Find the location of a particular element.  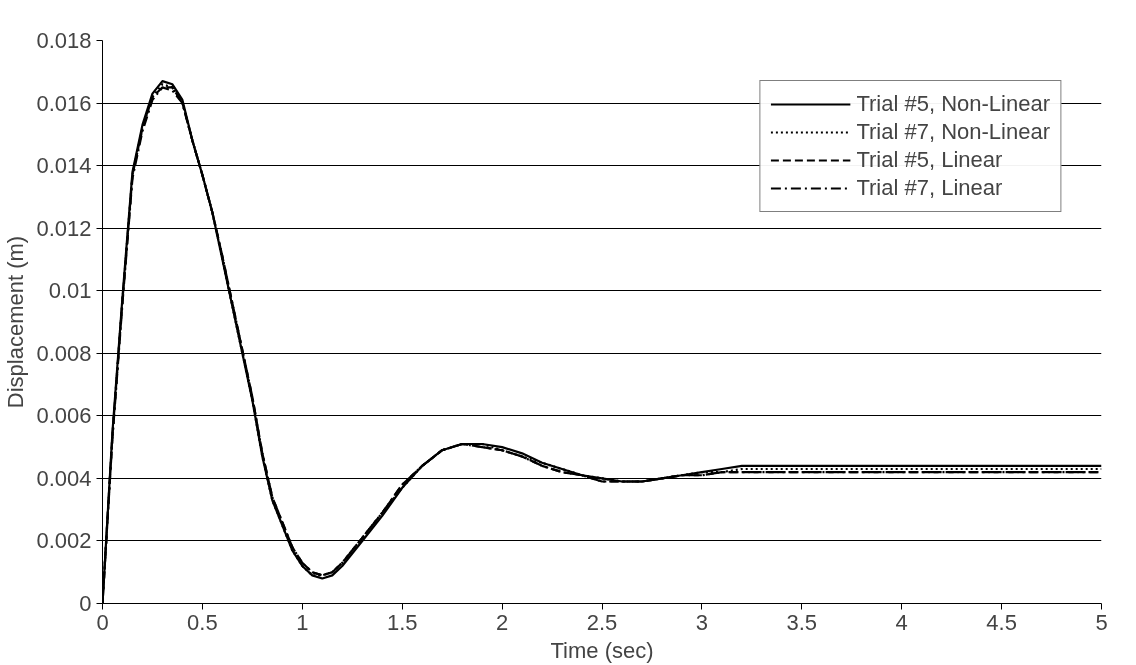

x-tick-label: 3 is located at coordinates (702, 622).